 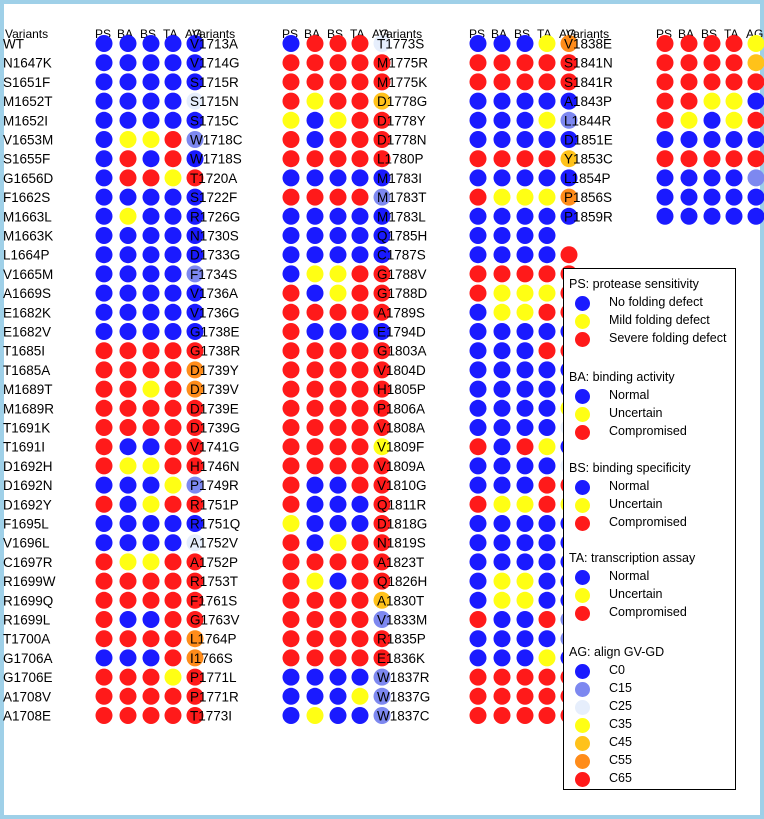 What do you see at coordinates (215, 620) in the screenshot?
I see `variant-label: G1763V` at bounding box center [215, 620].